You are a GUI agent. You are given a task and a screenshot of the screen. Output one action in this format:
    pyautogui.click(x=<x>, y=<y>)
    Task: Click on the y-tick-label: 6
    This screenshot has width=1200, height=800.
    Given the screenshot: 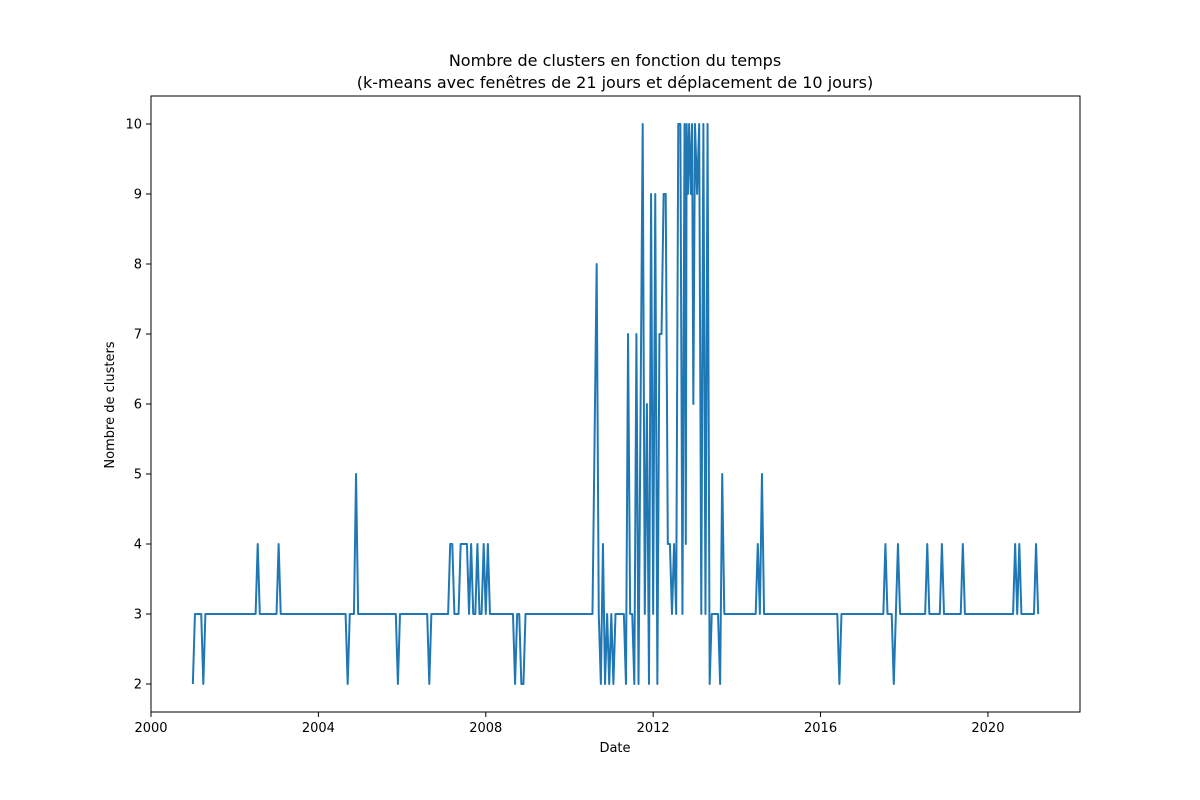 What is the action you would take?
    pyautogui.click(x=138, y=405)
    